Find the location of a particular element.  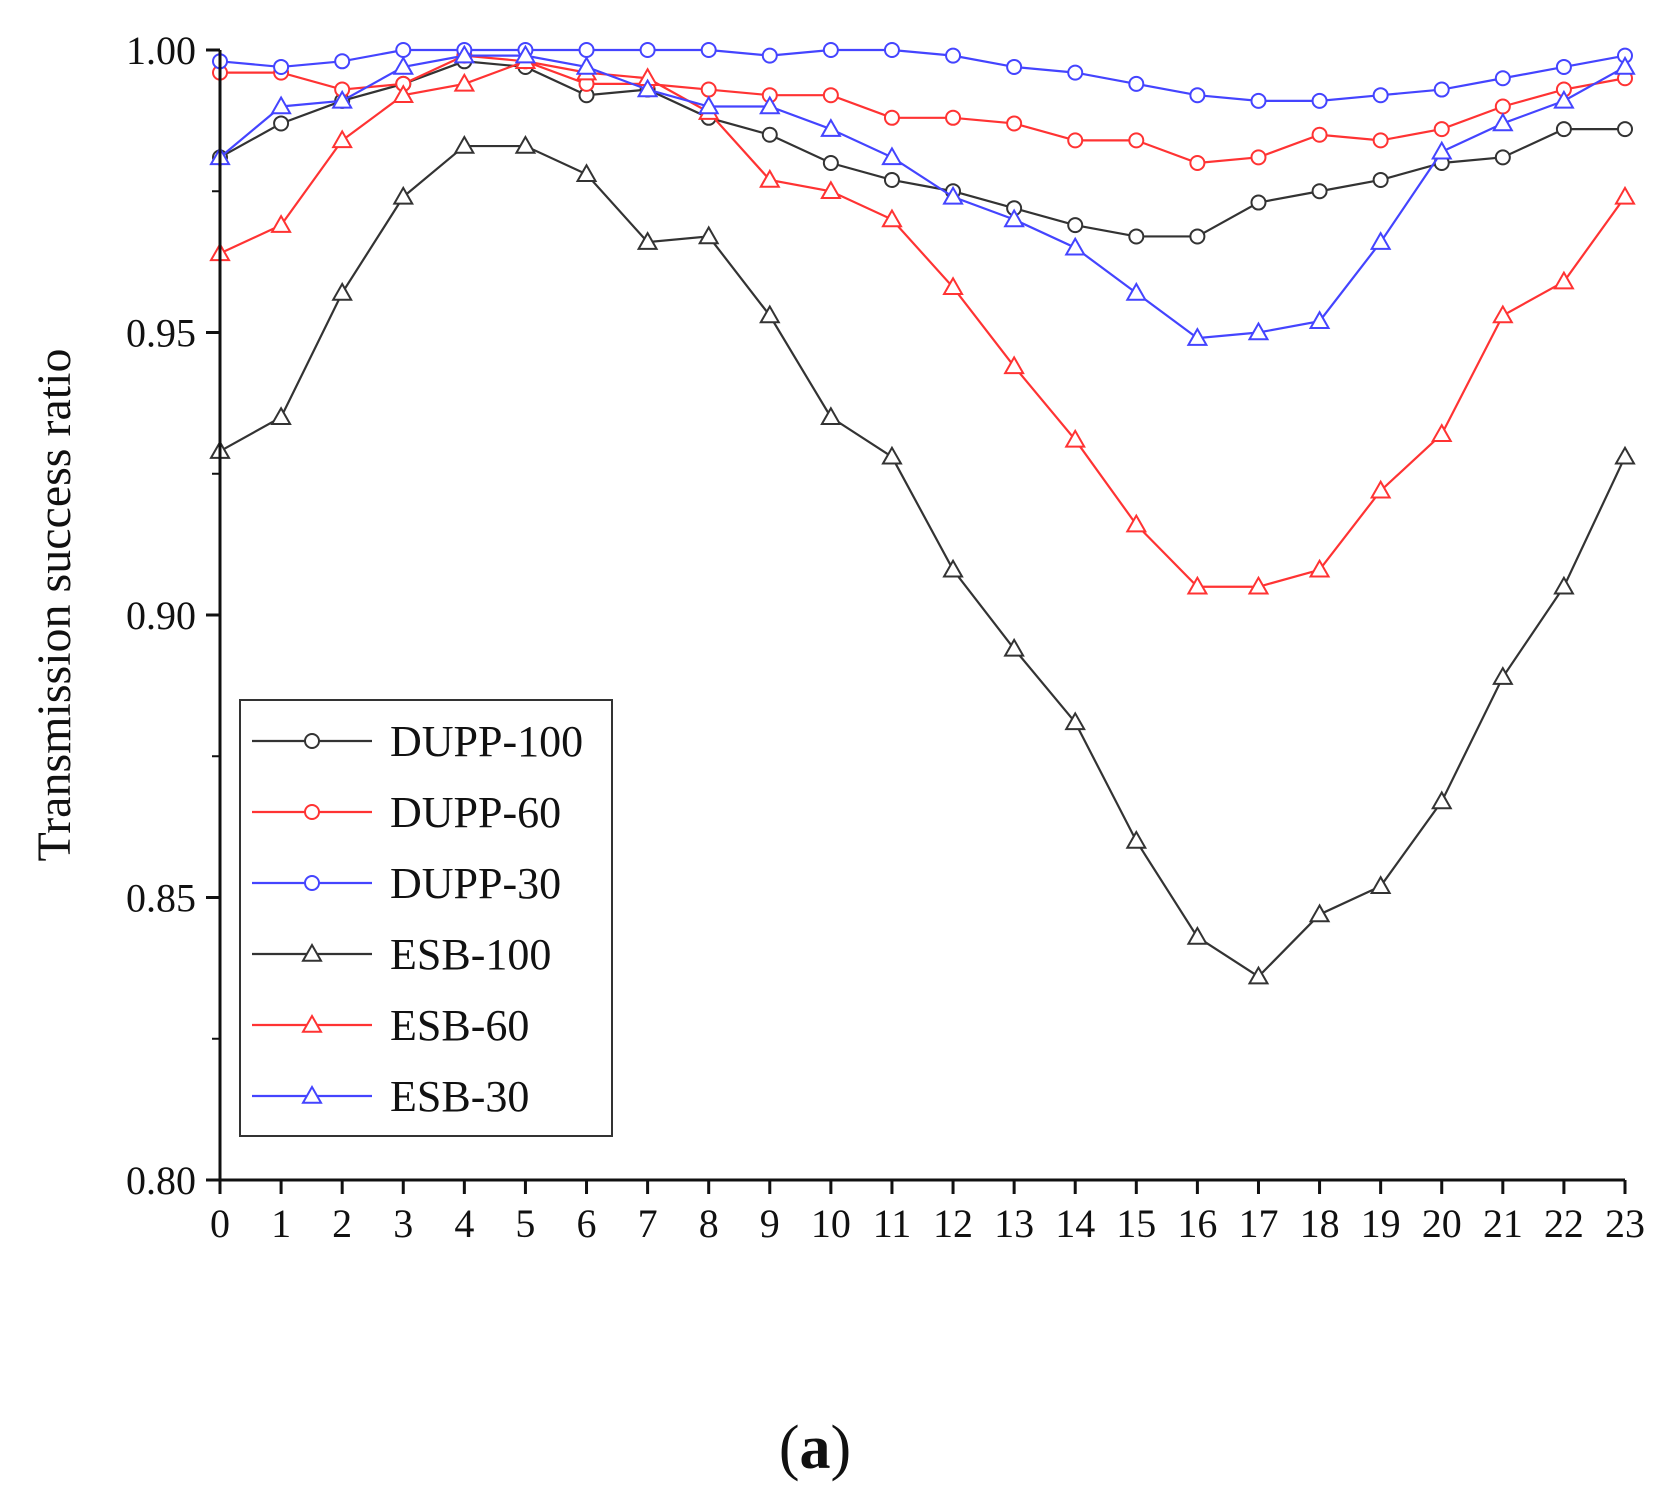

legend-label: DUPP-100 is located at coordinates (486, 741).